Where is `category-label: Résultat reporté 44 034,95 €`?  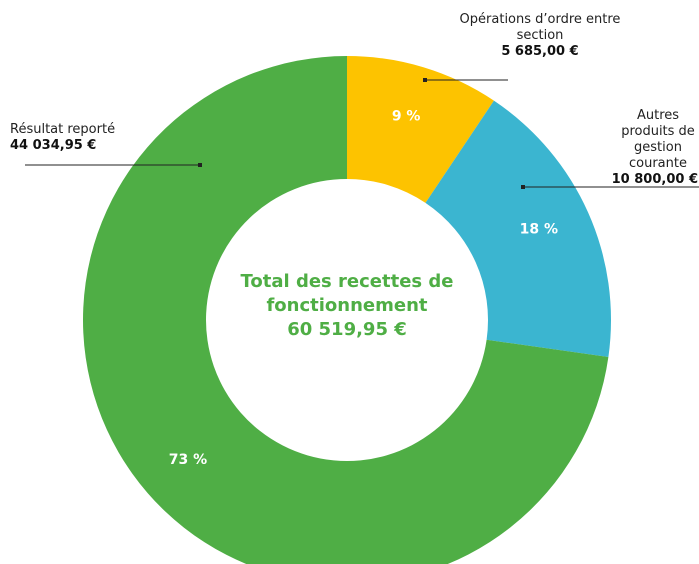 category-label: Résultat reporté 44 034,95 € is located at coordinates (80, 138).